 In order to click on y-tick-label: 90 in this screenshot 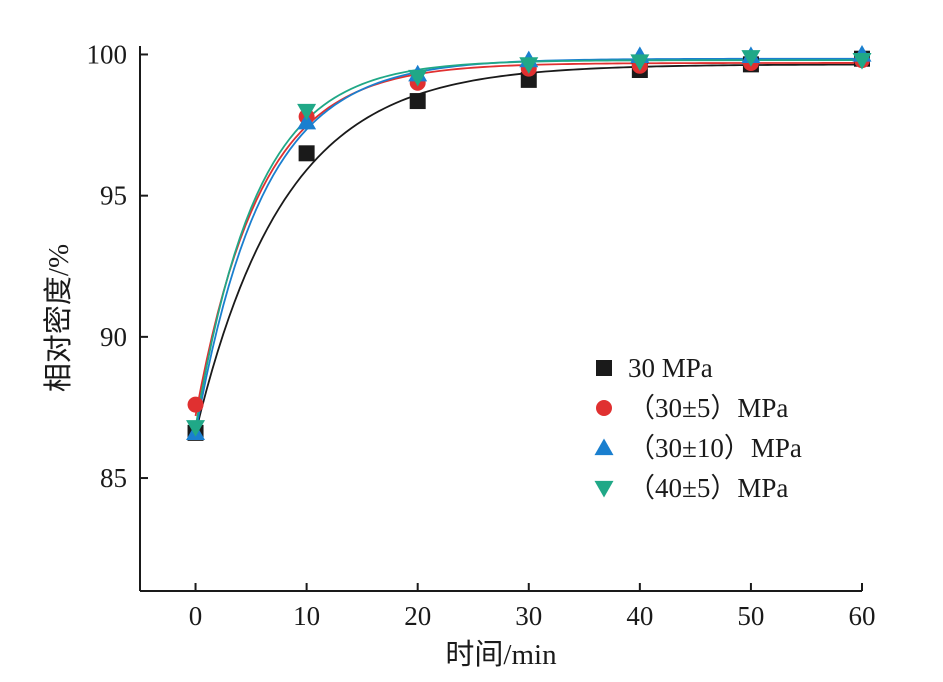, I will do `click(113, 337)`.